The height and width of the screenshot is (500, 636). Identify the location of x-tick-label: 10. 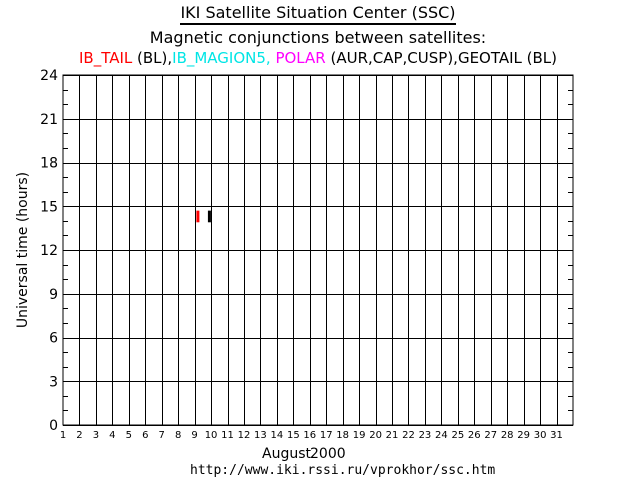
(211, 435).